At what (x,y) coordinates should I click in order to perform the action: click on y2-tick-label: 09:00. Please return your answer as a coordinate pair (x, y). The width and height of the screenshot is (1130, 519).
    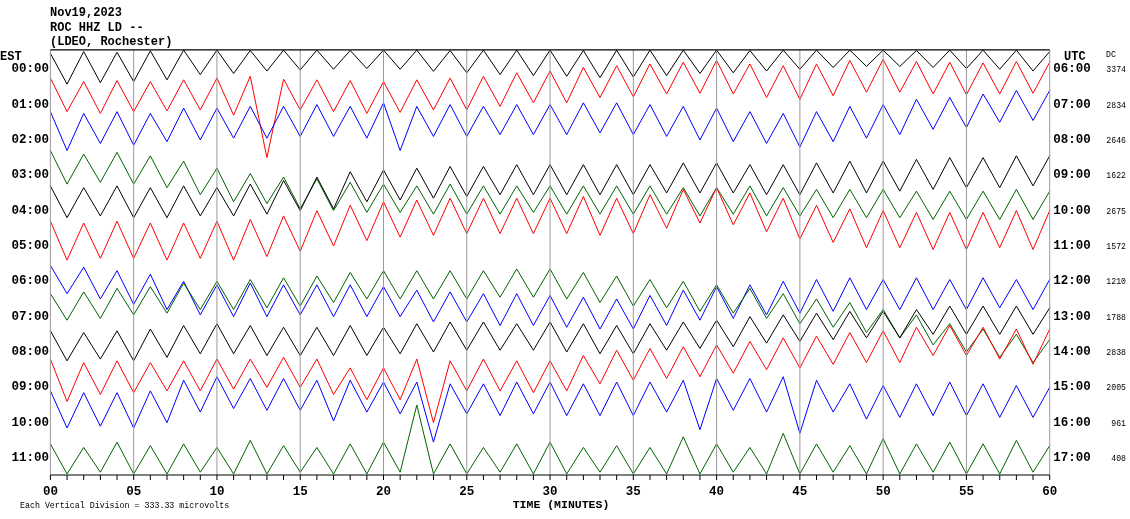
    Looking at the image, I should click on (1072, 175).